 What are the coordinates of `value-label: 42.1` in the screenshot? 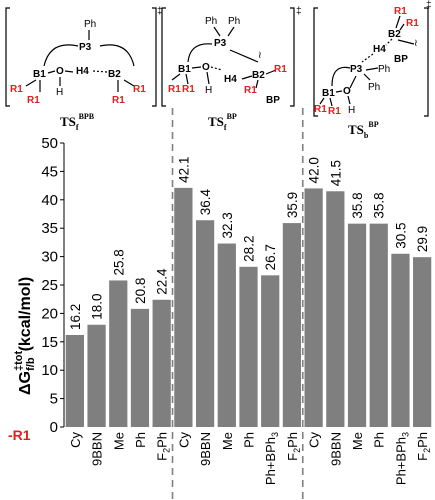 It's located at (183, 170).